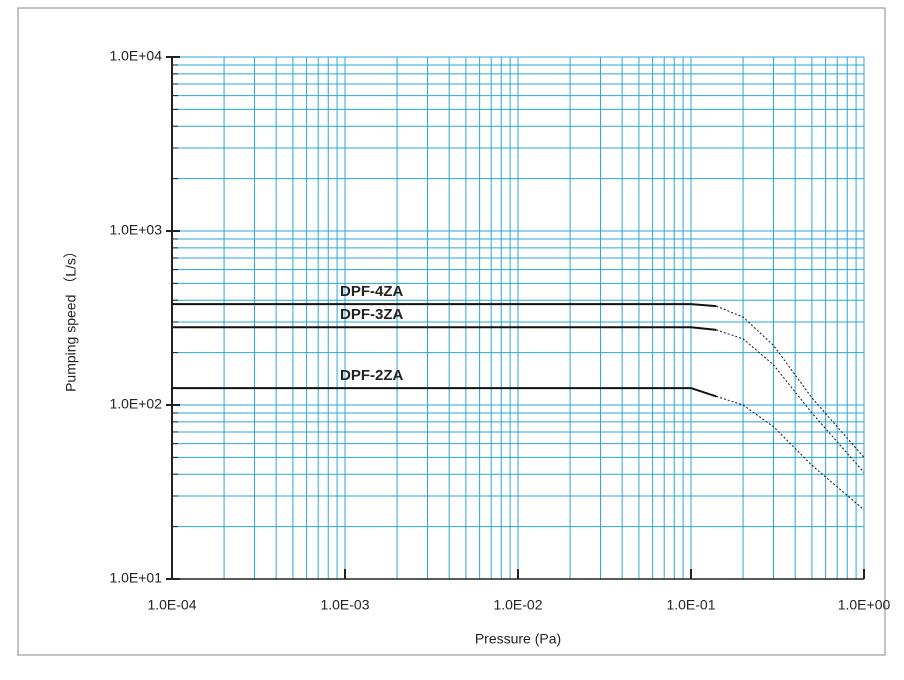 This screenshot has width=904, height=680. What do you see at coordinates (135, 230) in the screenshot?
I see `y-tick-label: 1.0E+03` at bounding box center [135, 230].